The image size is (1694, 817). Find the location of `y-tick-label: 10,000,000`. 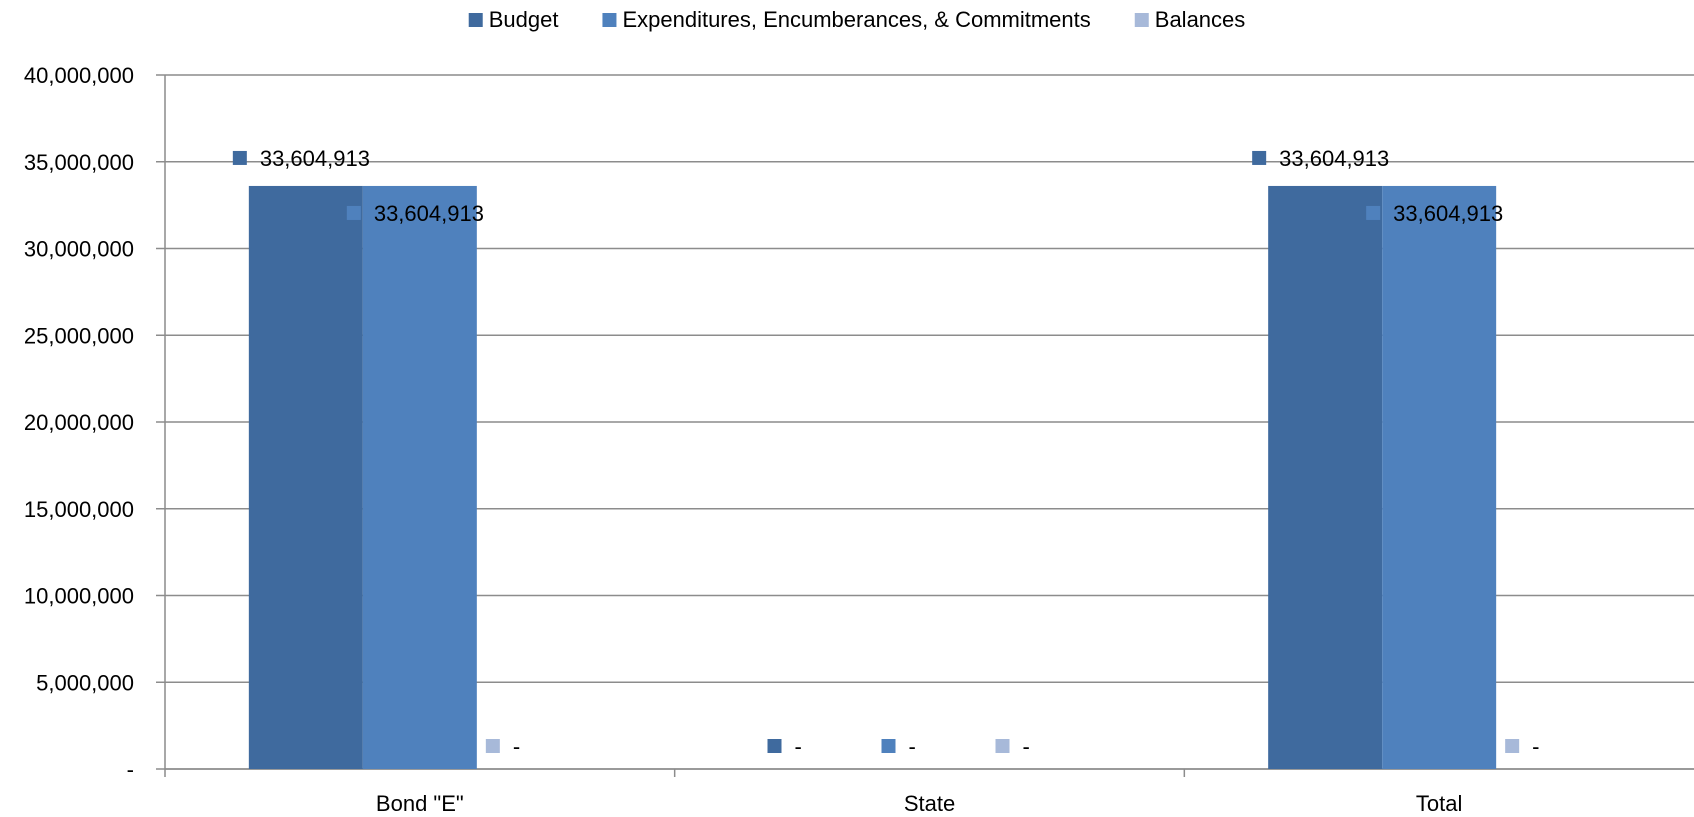

y-tick-label: 10,000,000 is located at coordinates (79, 596).